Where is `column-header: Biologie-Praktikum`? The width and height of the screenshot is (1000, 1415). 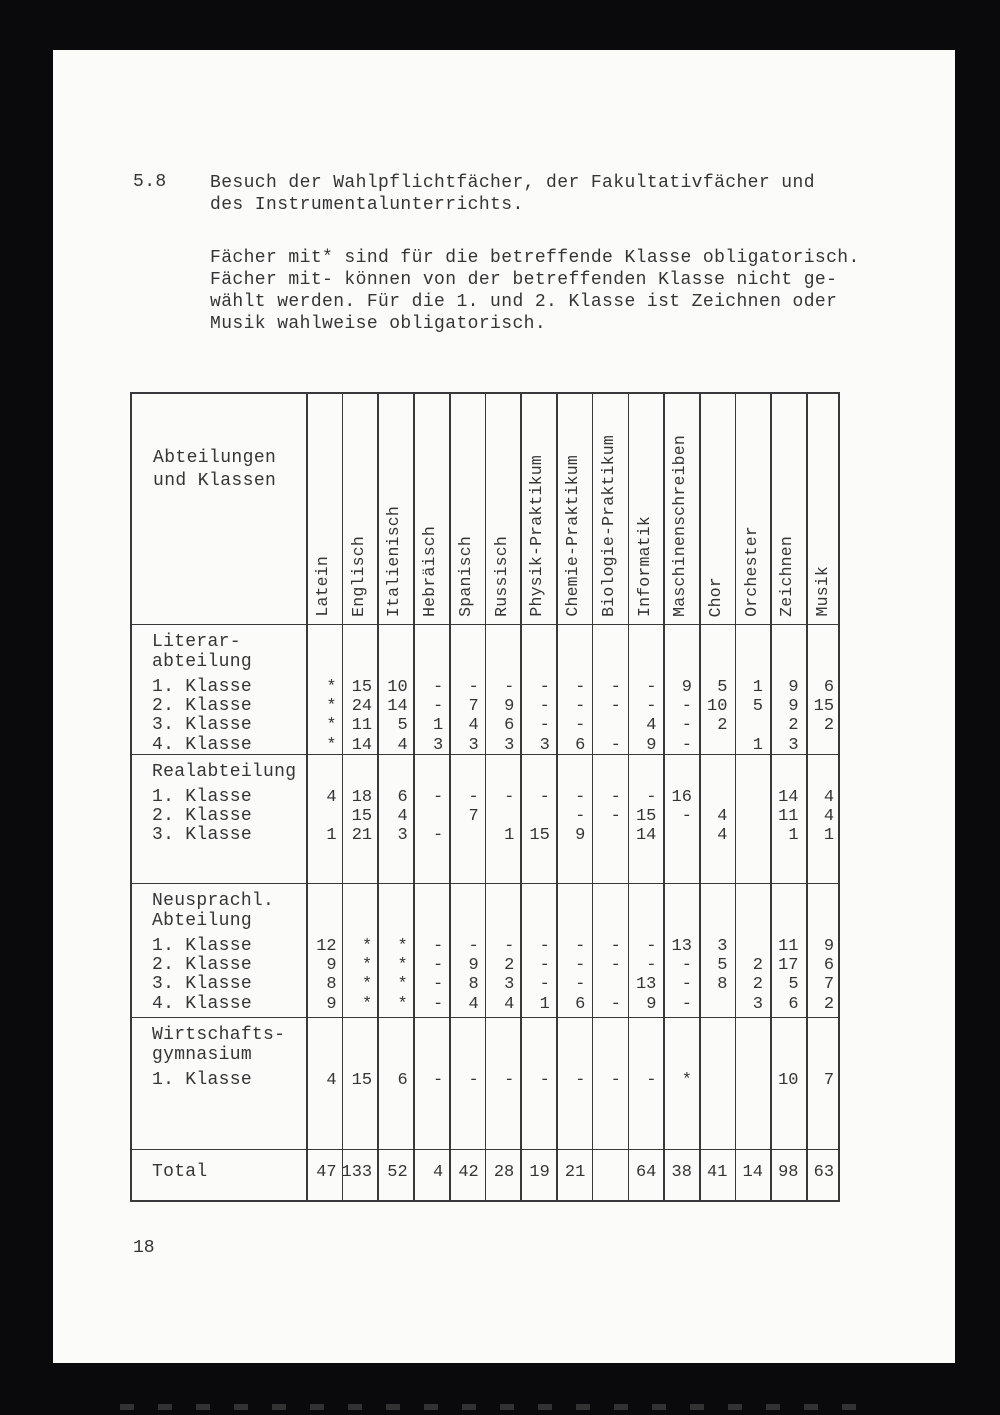
column-header: Biologie-Praktikum is located at coordinates (608, 526).